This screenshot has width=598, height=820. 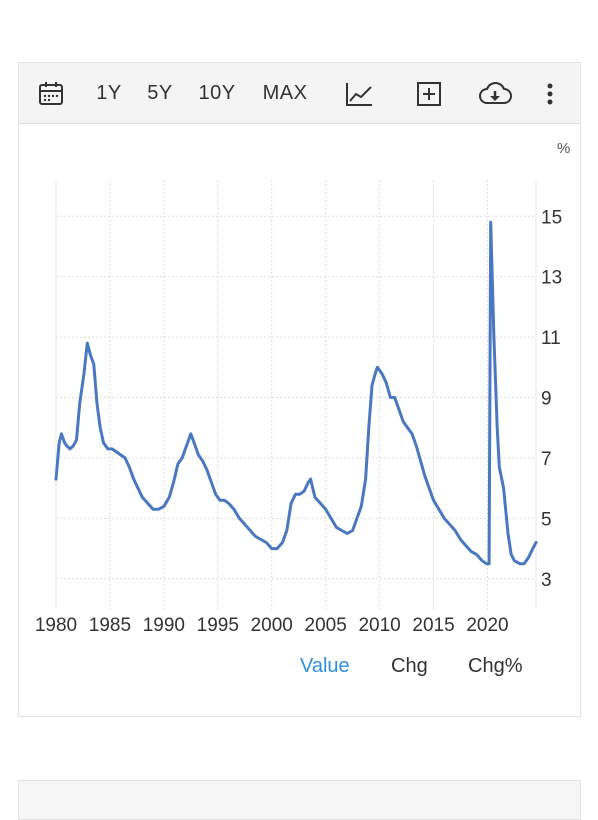 What do you see at coordinates (487, 625) in the screenshot?
I see `x-tick-label: 2020` at bounding box center [487, 625].